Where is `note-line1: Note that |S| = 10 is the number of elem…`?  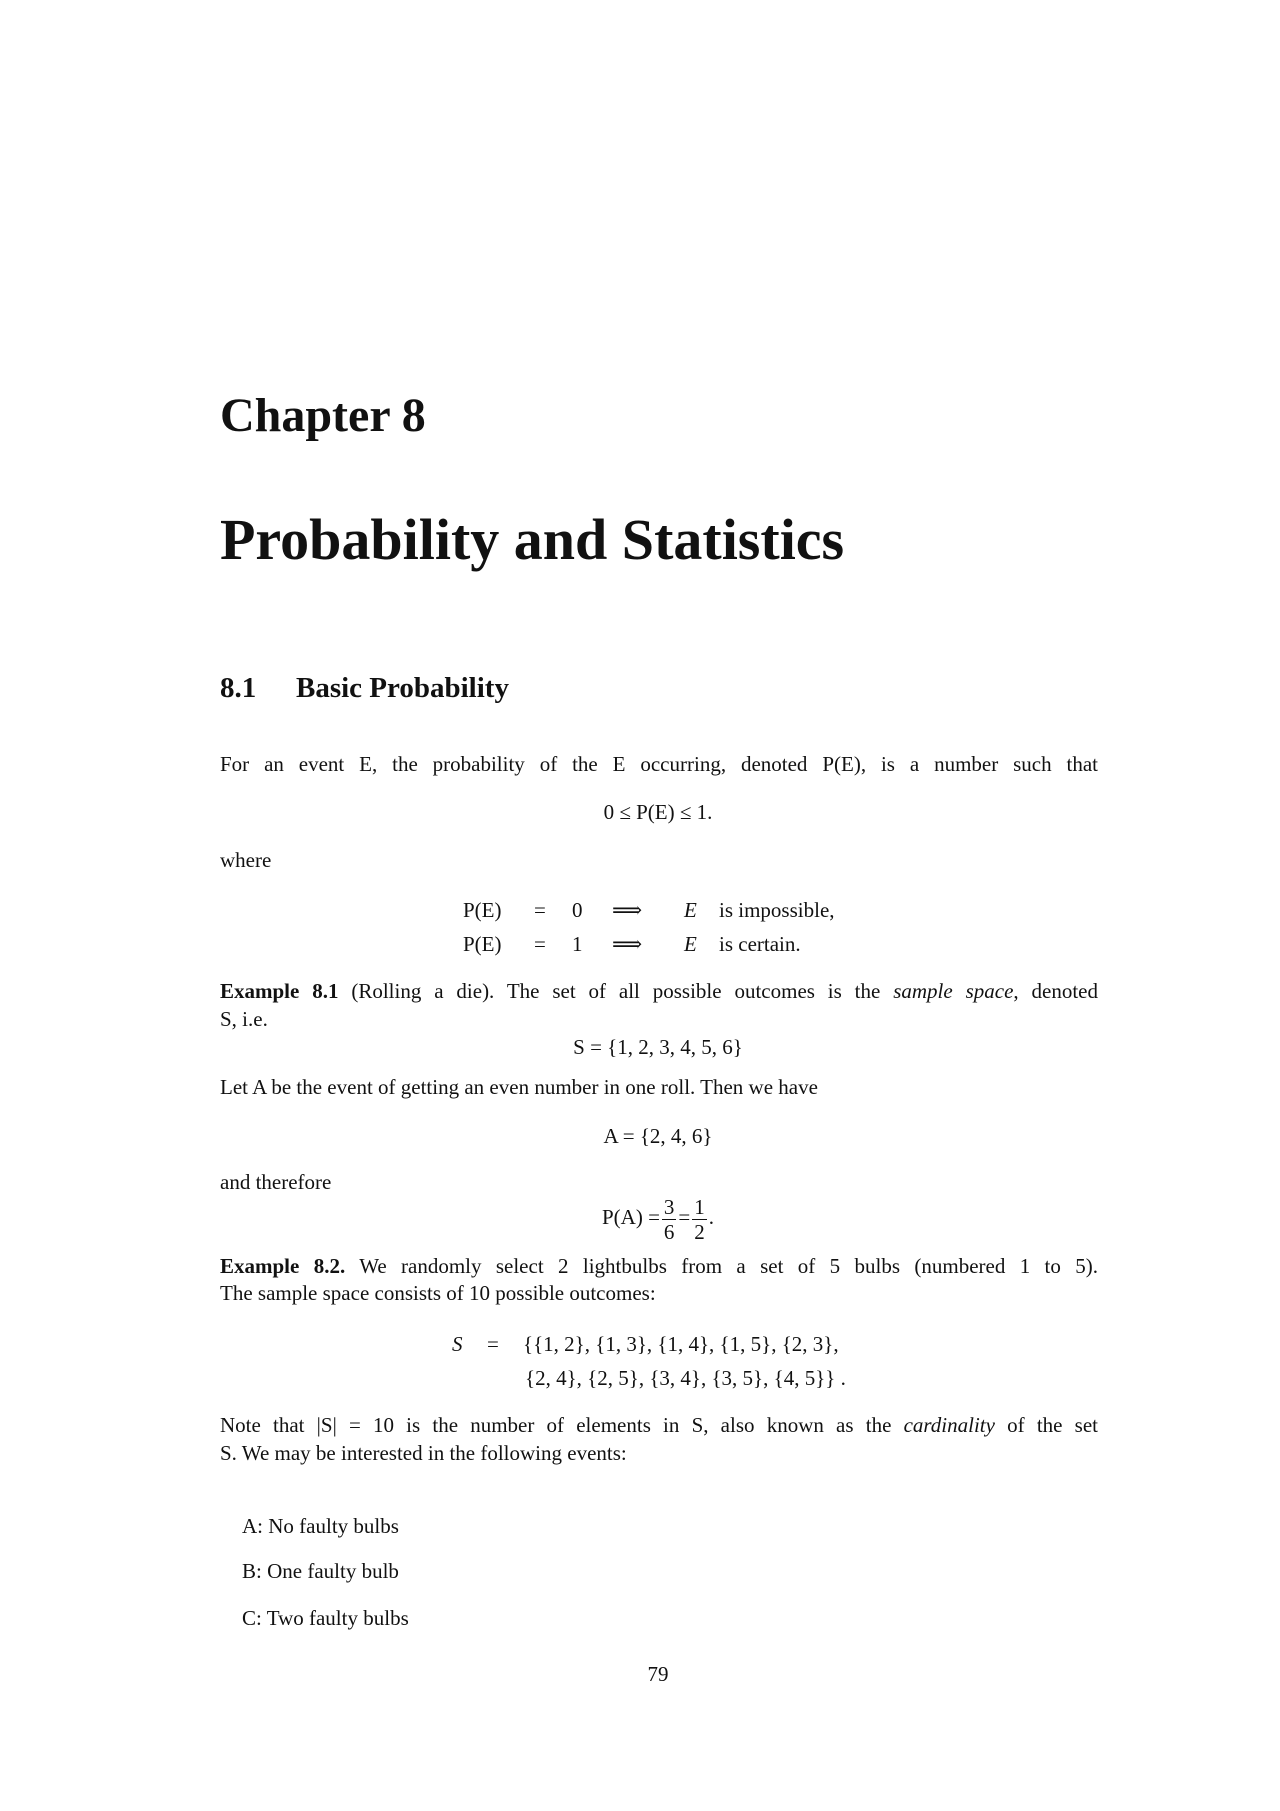
note-line1: Note that |S| = 10 is the number of elem… is located at coordinates (659, 1425).